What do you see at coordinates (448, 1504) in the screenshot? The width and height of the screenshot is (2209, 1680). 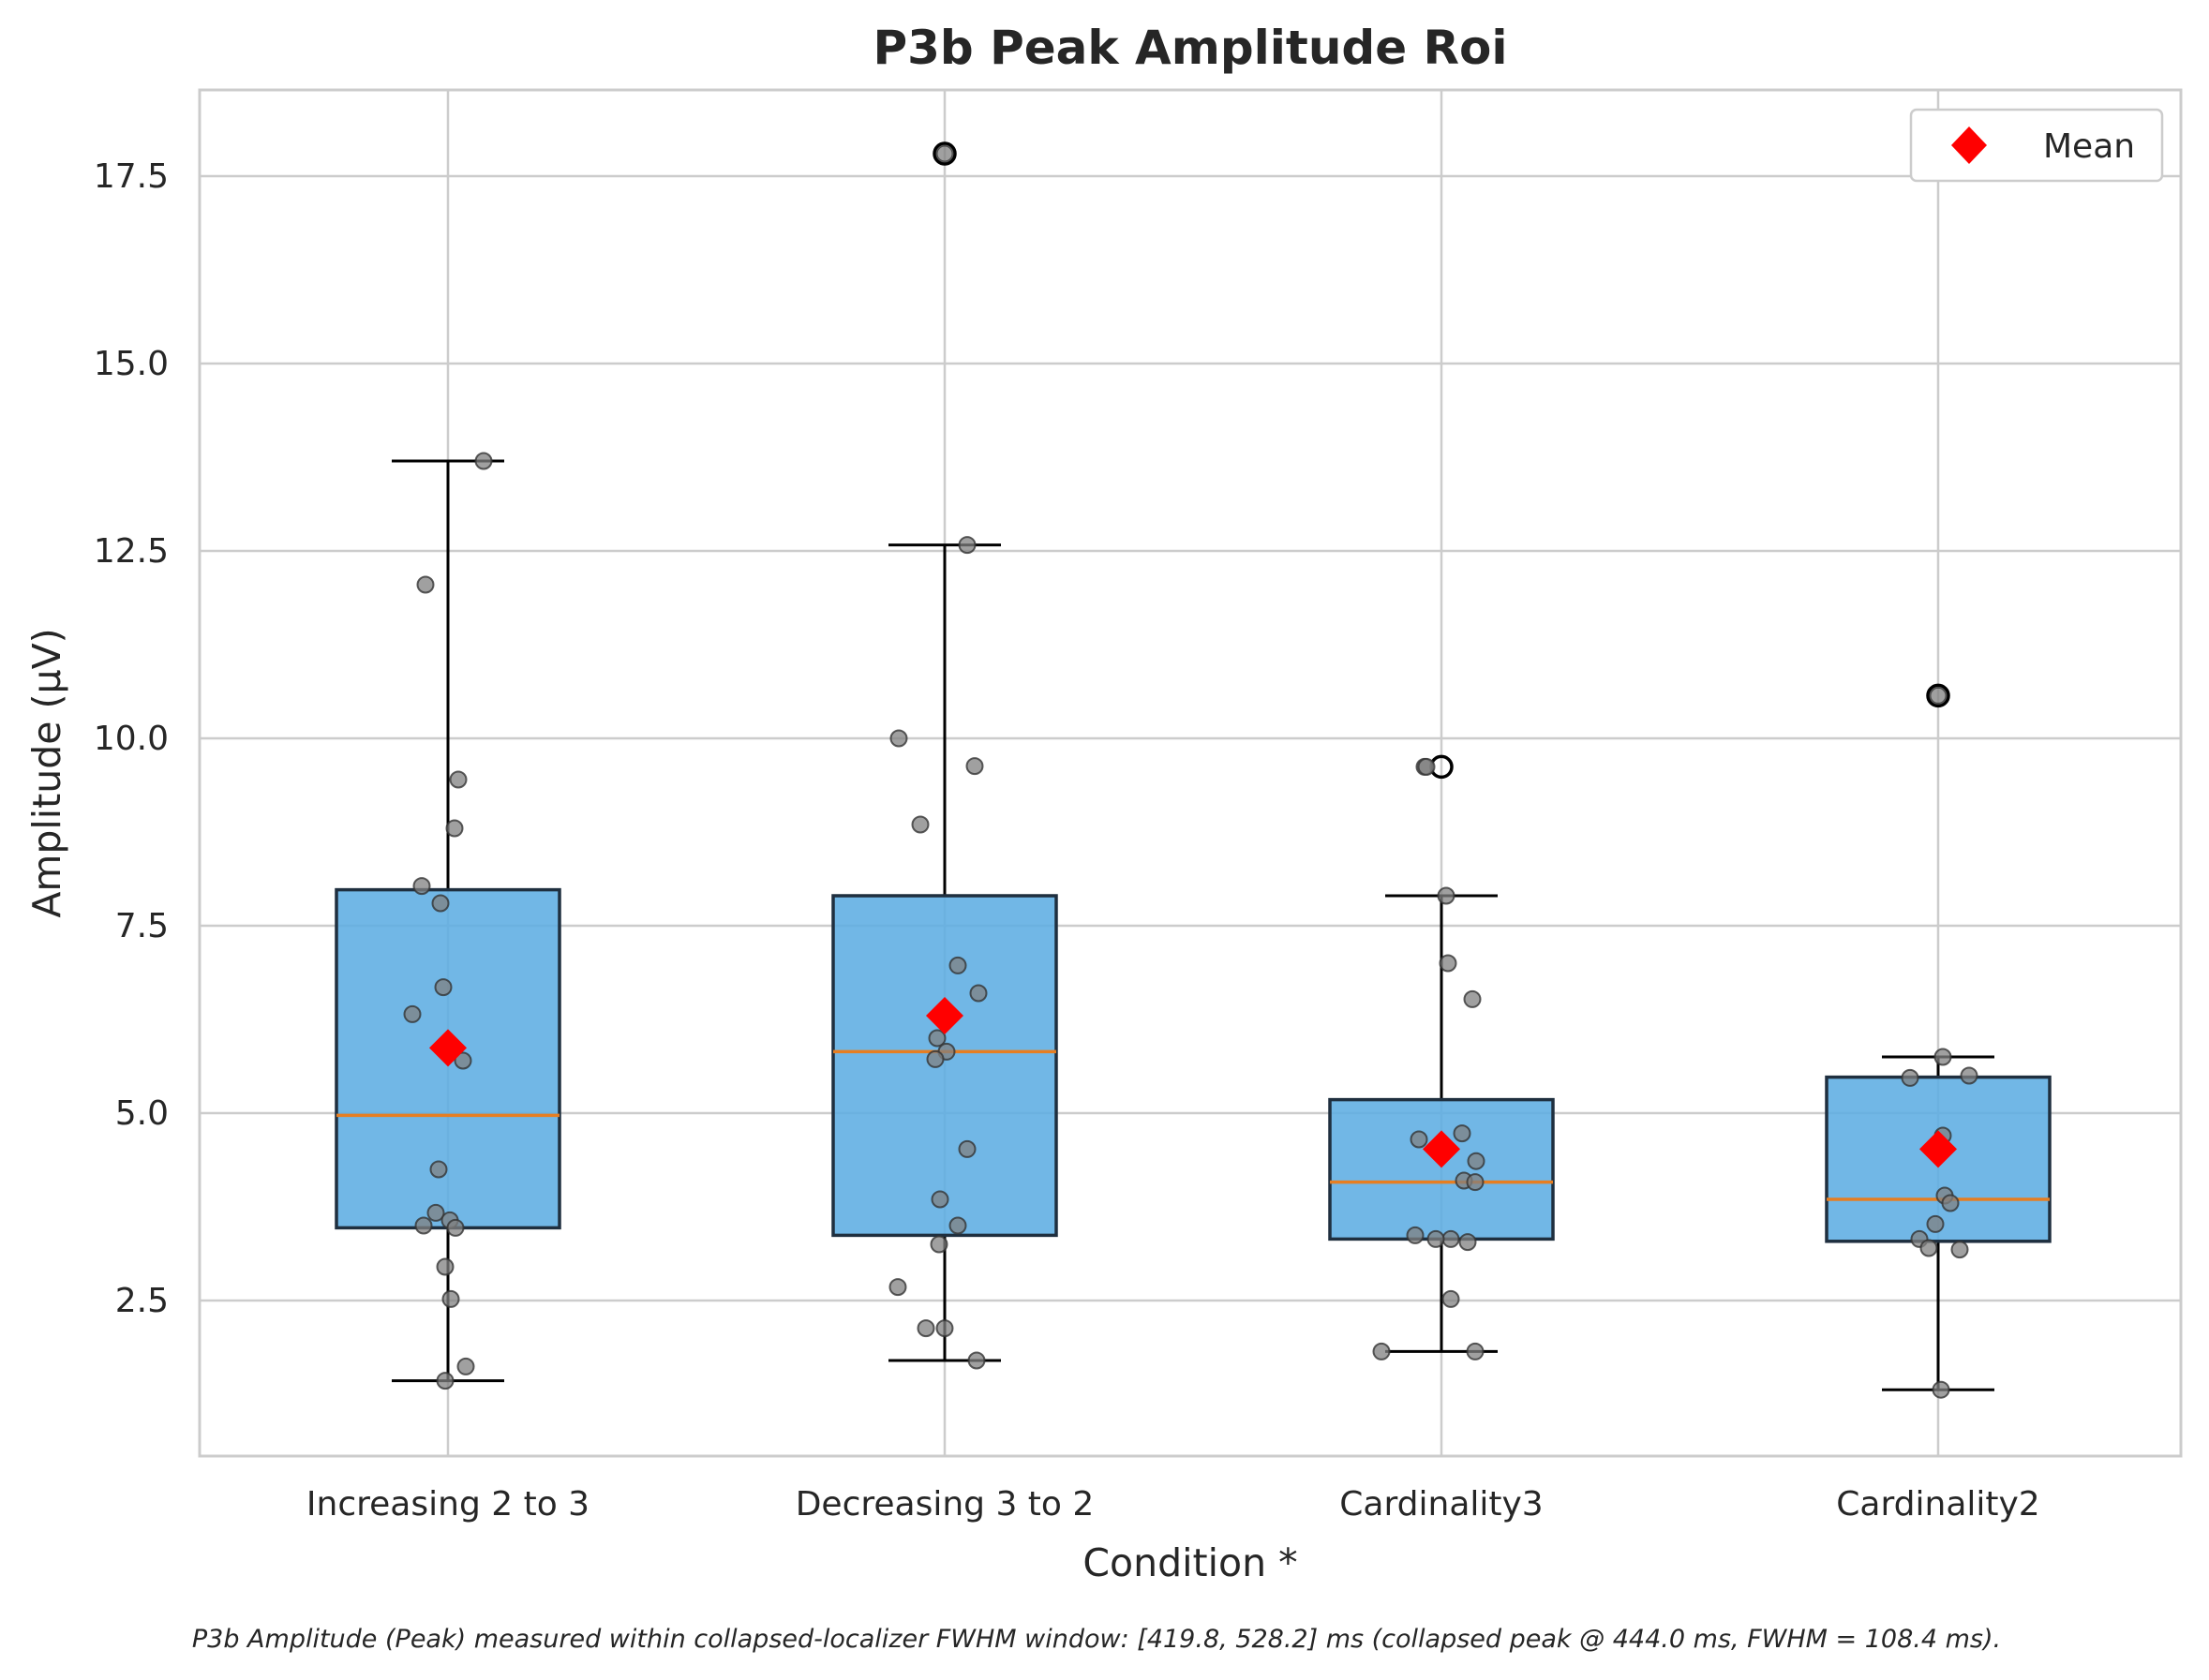 I see `x-tick-label: Increasing 2 to 3` at bounding box center [448, 1504].